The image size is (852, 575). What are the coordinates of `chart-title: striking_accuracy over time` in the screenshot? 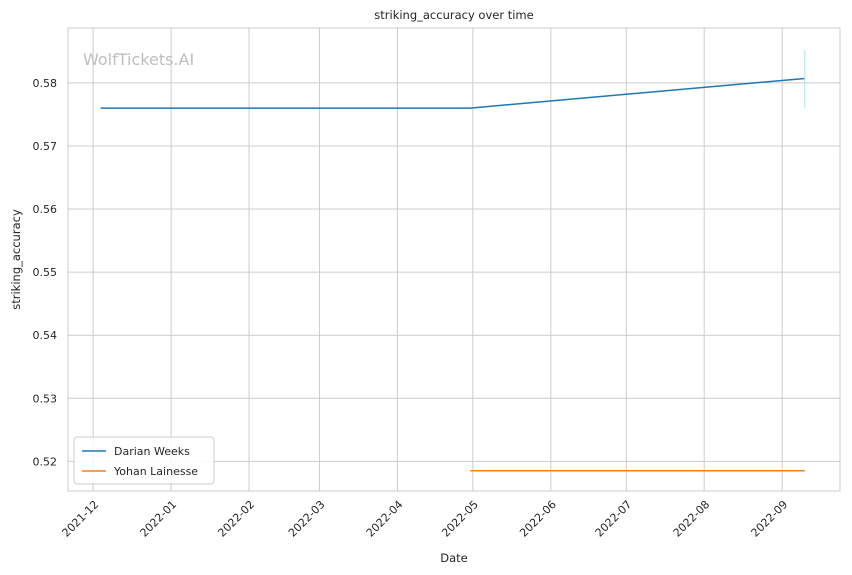 It's located at (453, 15).